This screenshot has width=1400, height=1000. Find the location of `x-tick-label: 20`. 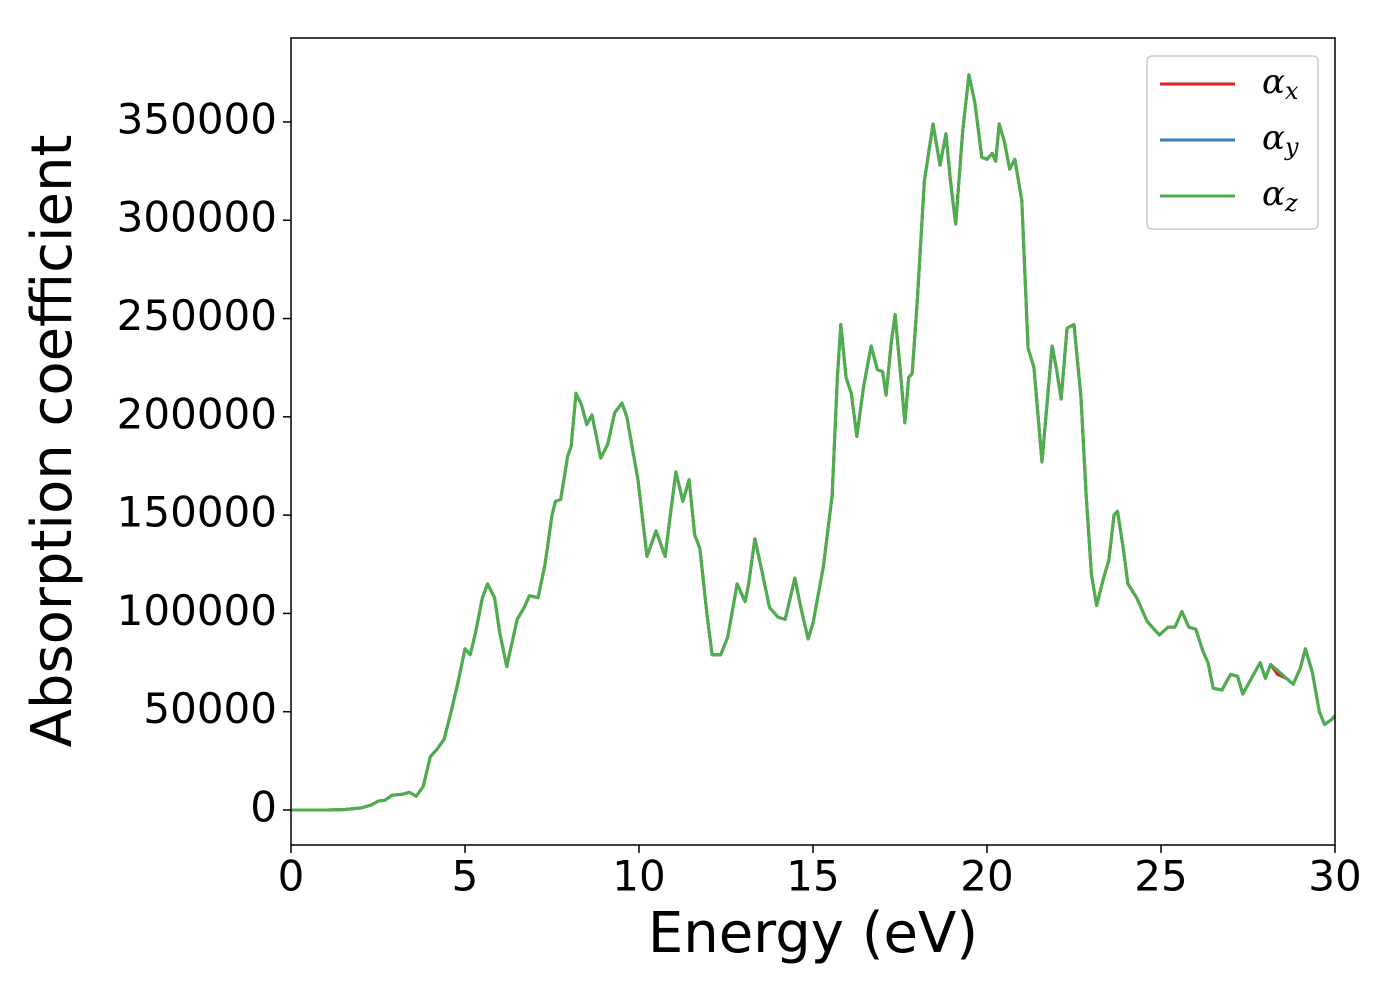

x-tick-label: 20 is located at coordinates (986, 876).